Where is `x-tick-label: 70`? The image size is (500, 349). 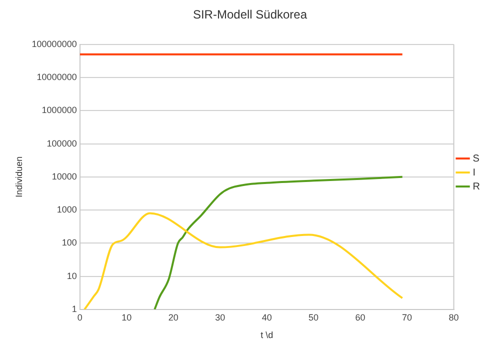 x-tick-label: 70 is located at coordinates (407, 317).